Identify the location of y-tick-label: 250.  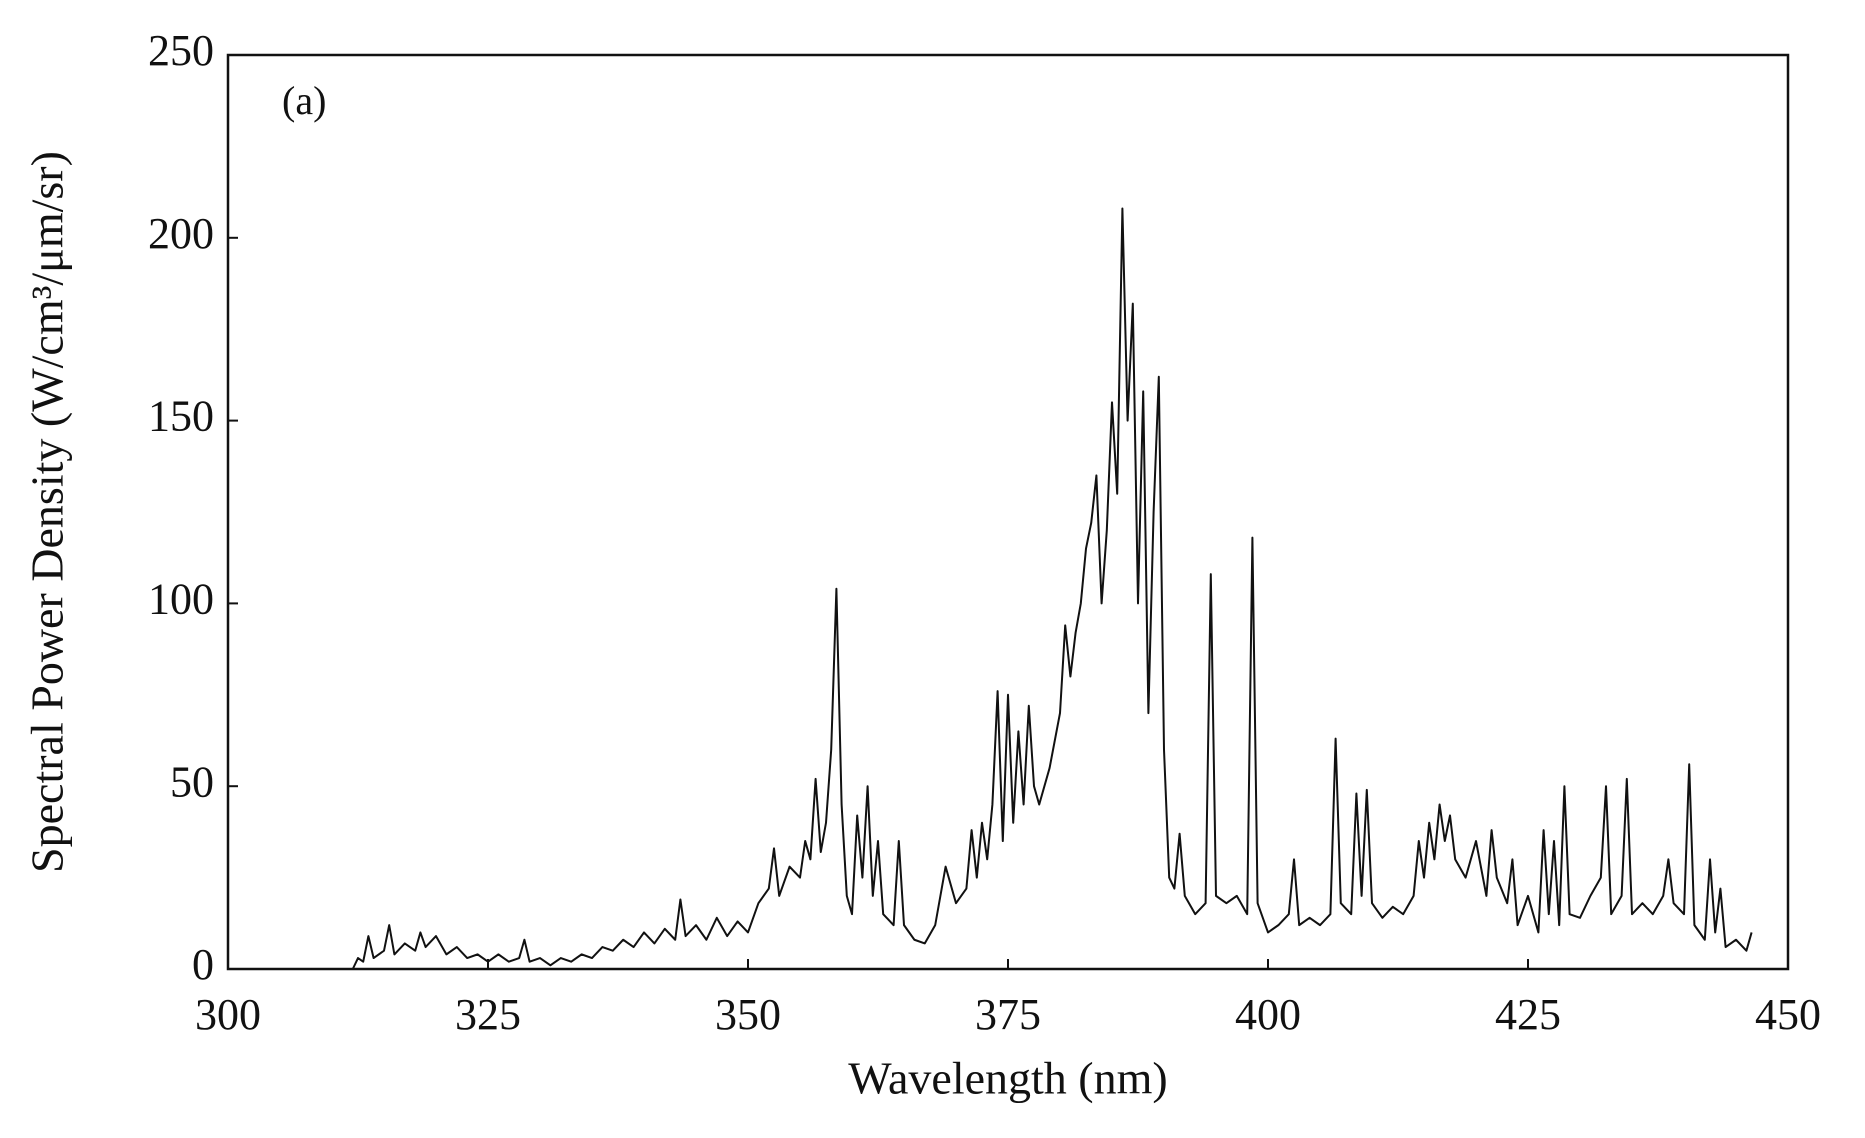
(181, 50).